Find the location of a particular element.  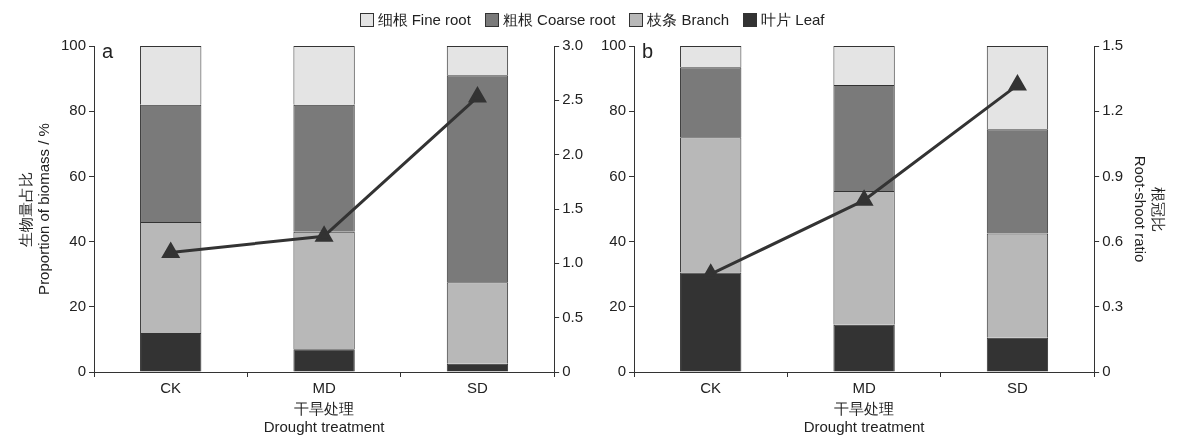

y2-tick-label: 0.6 is located at coordinates (1113, 240).